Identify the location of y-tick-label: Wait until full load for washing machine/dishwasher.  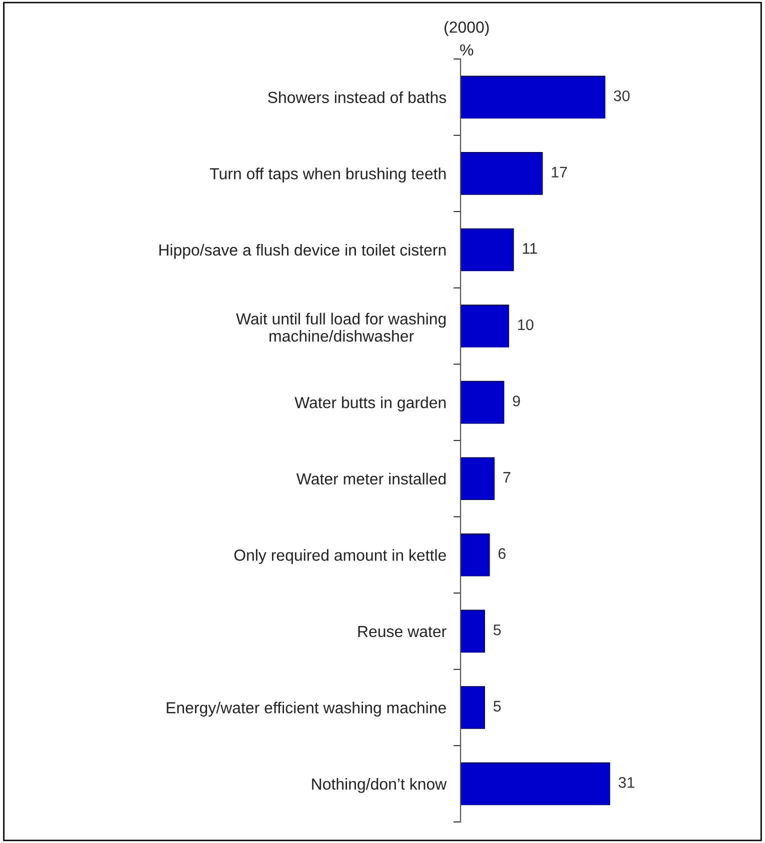
(341, 327).